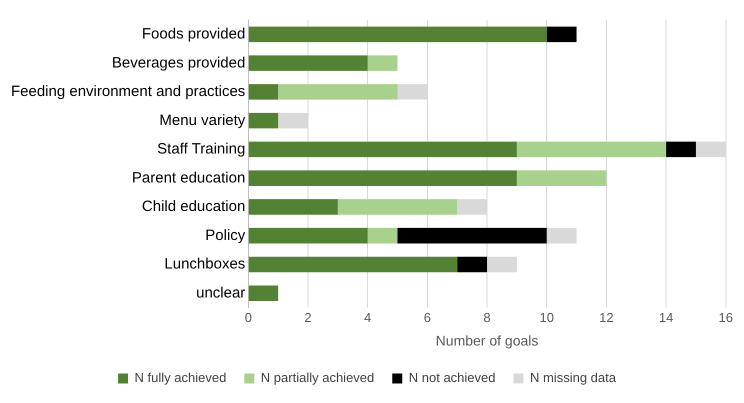  Describe the element at coordinates (194, 207) in the screenshot. I see `y-tick-label: Child education` at that location.